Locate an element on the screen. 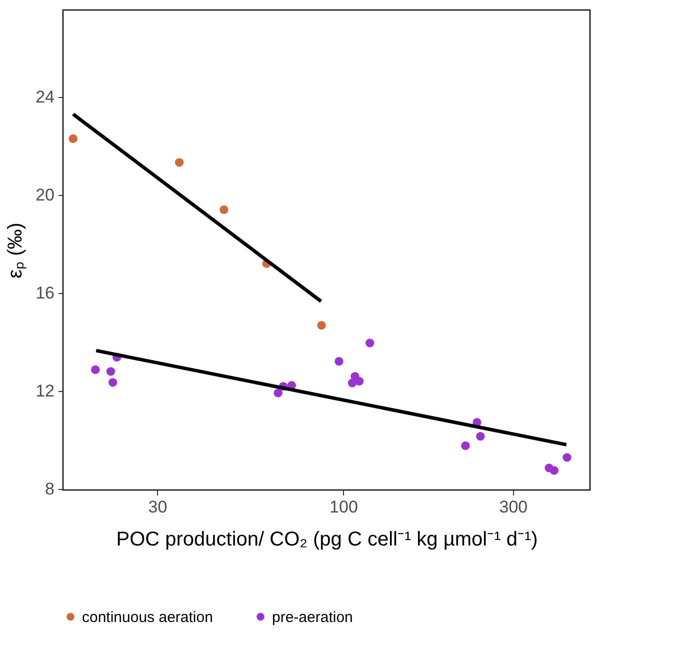  y-axis-title: εₚ (‰) is located at coordinates (15, 250).